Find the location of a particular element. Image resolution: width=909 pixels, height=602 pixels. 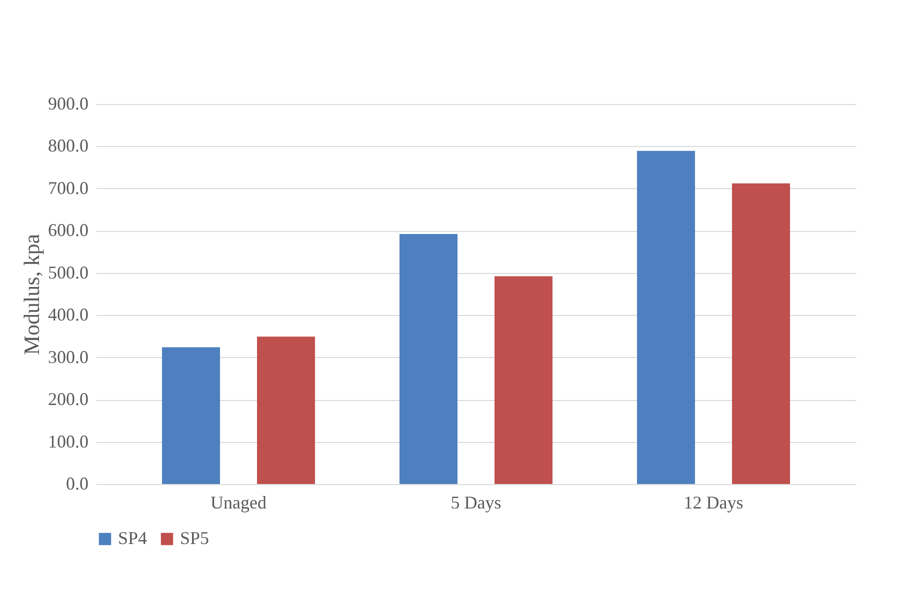

x-tick-label: Unaged is located at coordinates (238, 502).